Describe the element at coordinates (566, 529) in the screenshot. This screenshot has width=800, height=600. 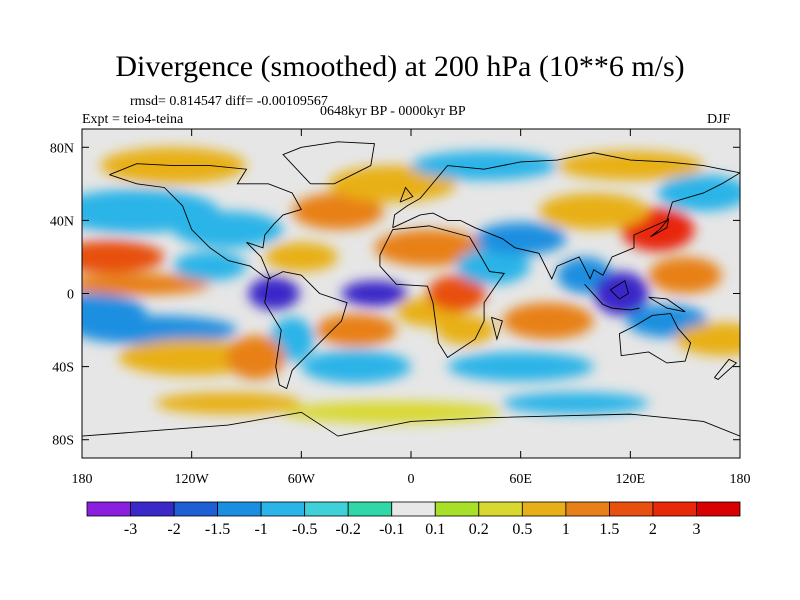
I see `colorbar-label: 1` at that location.